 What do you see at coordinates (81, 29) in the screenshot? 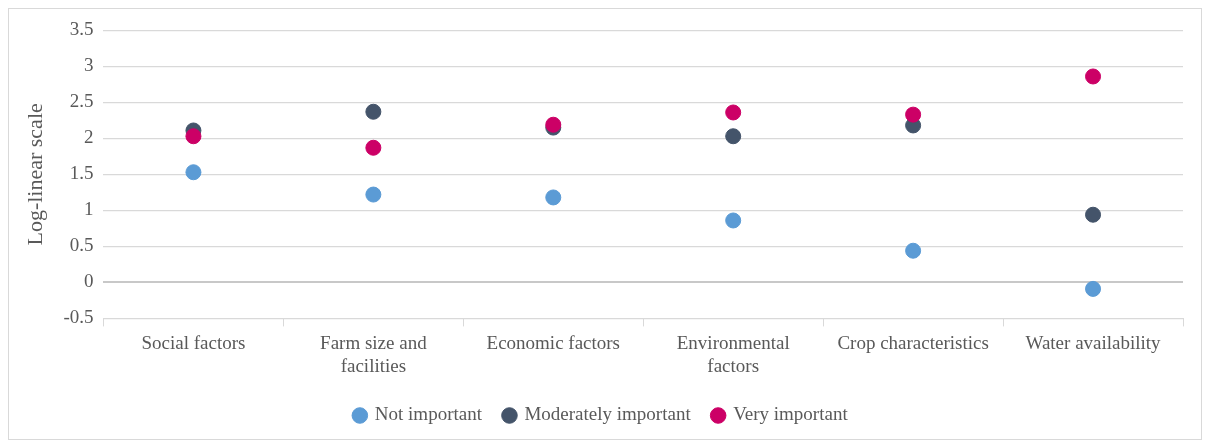
I see `y-tick-label: 3.5` at bounding box center [81, 29].